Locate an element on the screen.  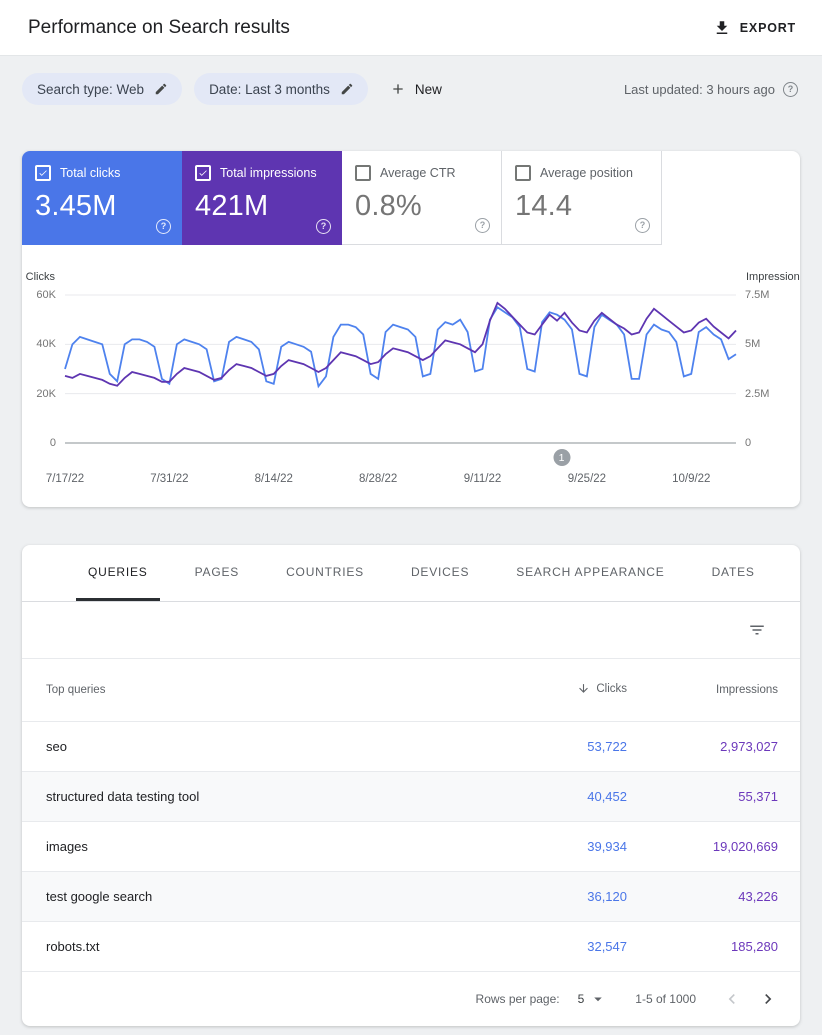
cell-clicks: 39,934 is located at coordinates (607, 846).